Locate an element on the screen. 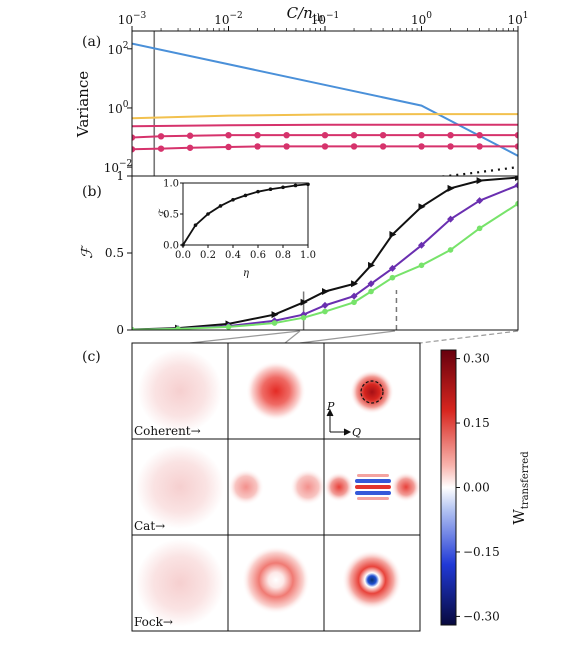 This screenshot has height=649, width=578. panel-b-inset: 0.0 0.2 0.4 0.6 0.8 1.0 0.0 0.5 1.0 η ℱ is located at coordinates (237, 229).